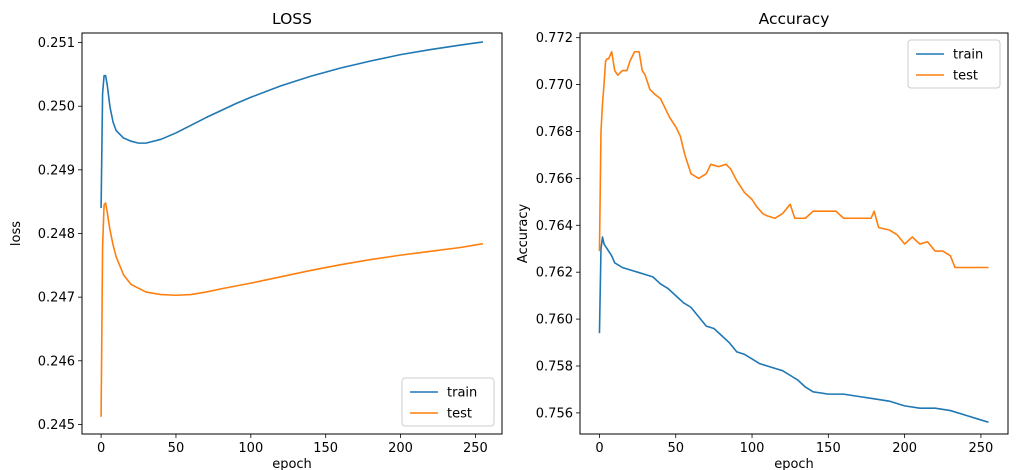 Image resolution: width=1018 pixels, height=470 pixels. I want to click on series-line-train, so click(292, 125).